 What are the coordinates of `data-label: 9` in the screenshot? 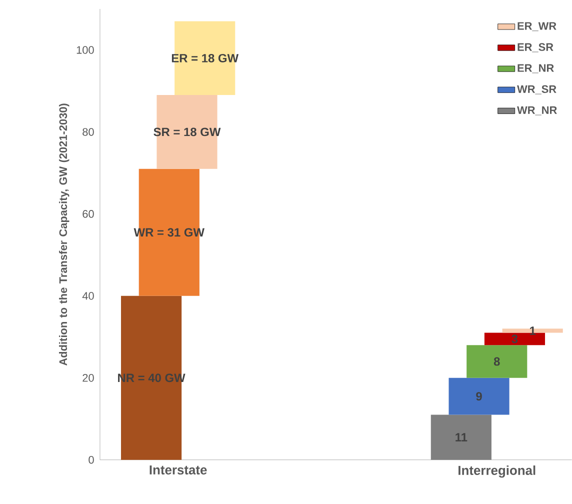 It's located at (479, 396).